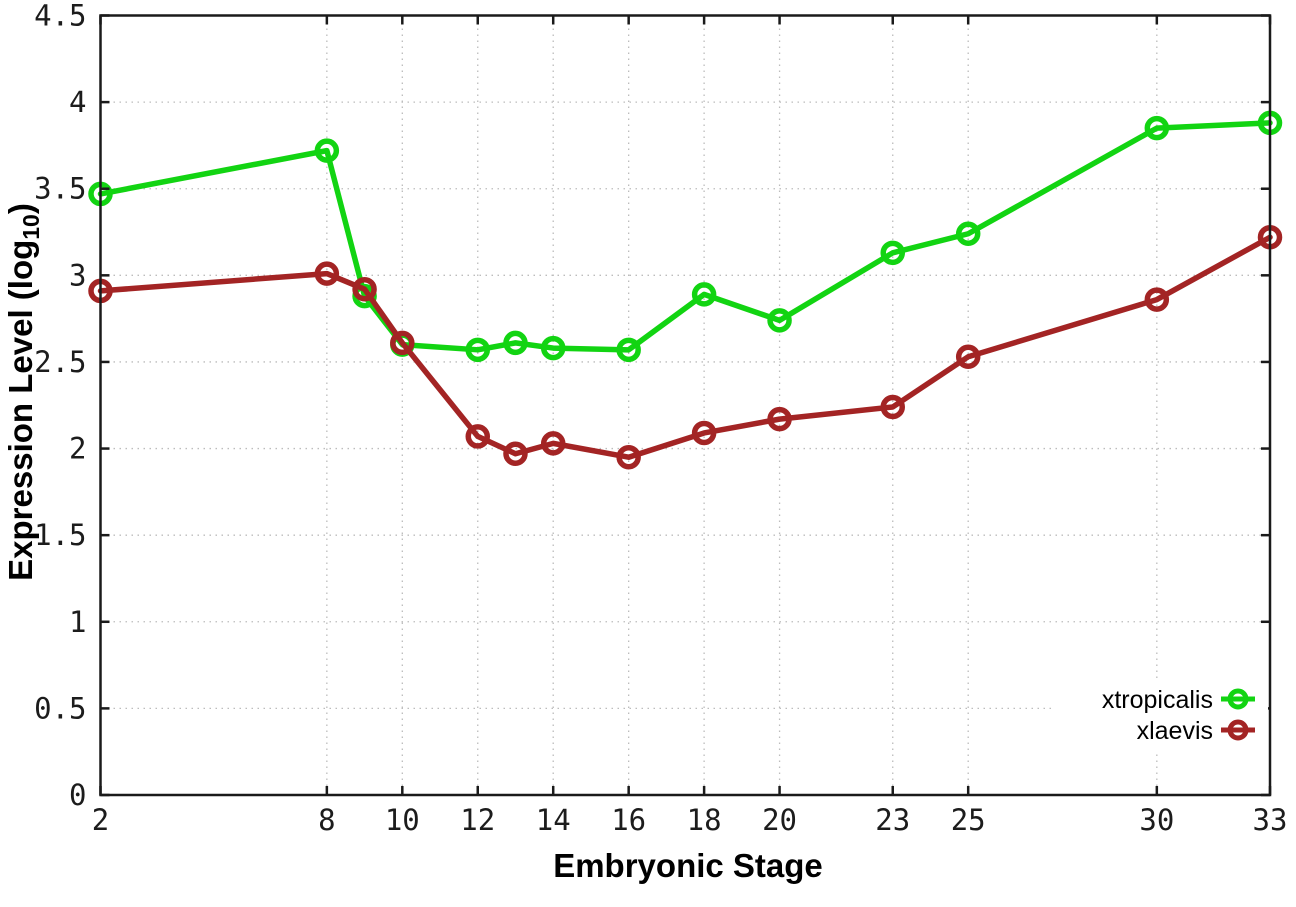 Image resolution: width=1296 pixels, height=907 pixels. What do you see at coordinates (77, 102) in the screenshot?
I see `y-tick-label: 4` at bounding box center [77, 102].